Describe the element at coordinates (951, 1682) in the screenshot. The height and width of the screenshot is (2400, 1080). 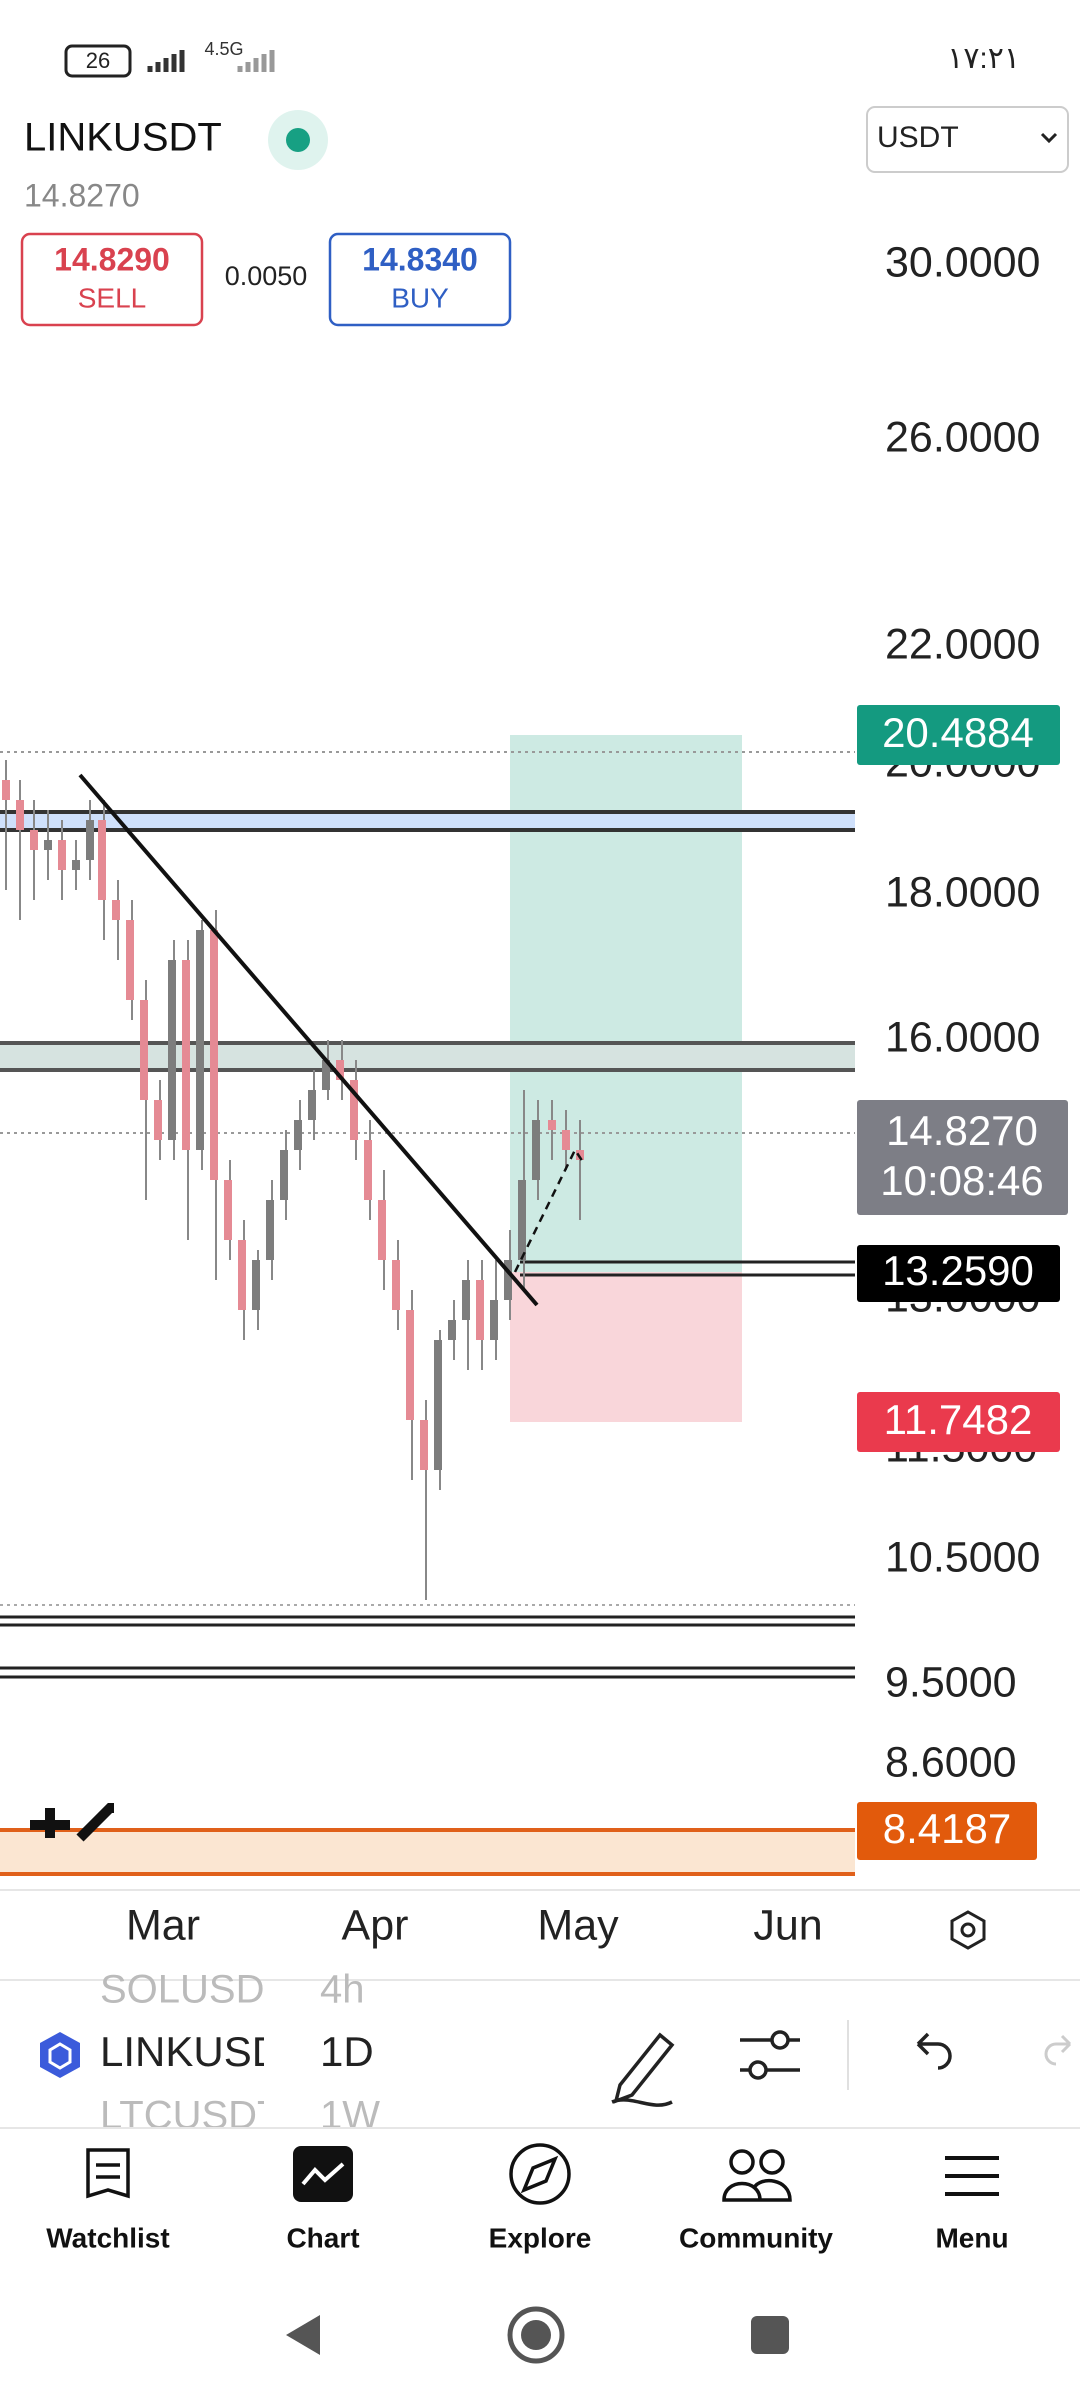
I see `price-label: 9.5000` at that location.